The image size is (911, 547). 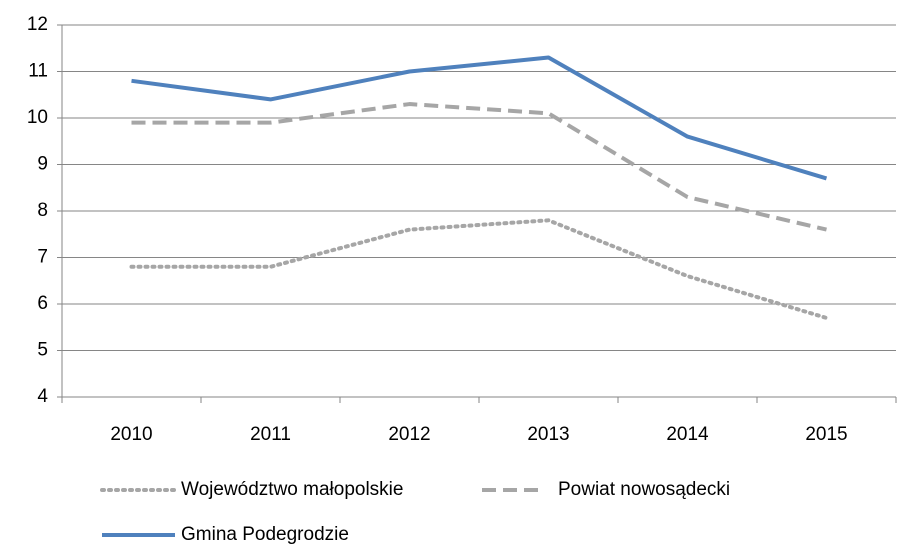 I want to click on y-tick-label: 8, so click(x=42, y=210).